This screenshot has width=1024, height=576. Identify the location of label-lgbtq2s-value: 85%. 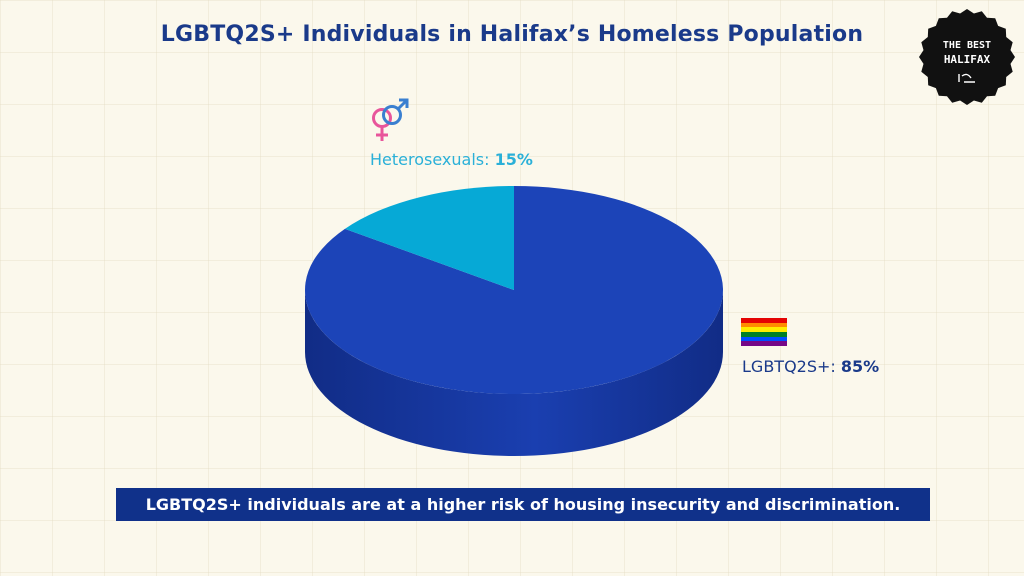
(860, 366).